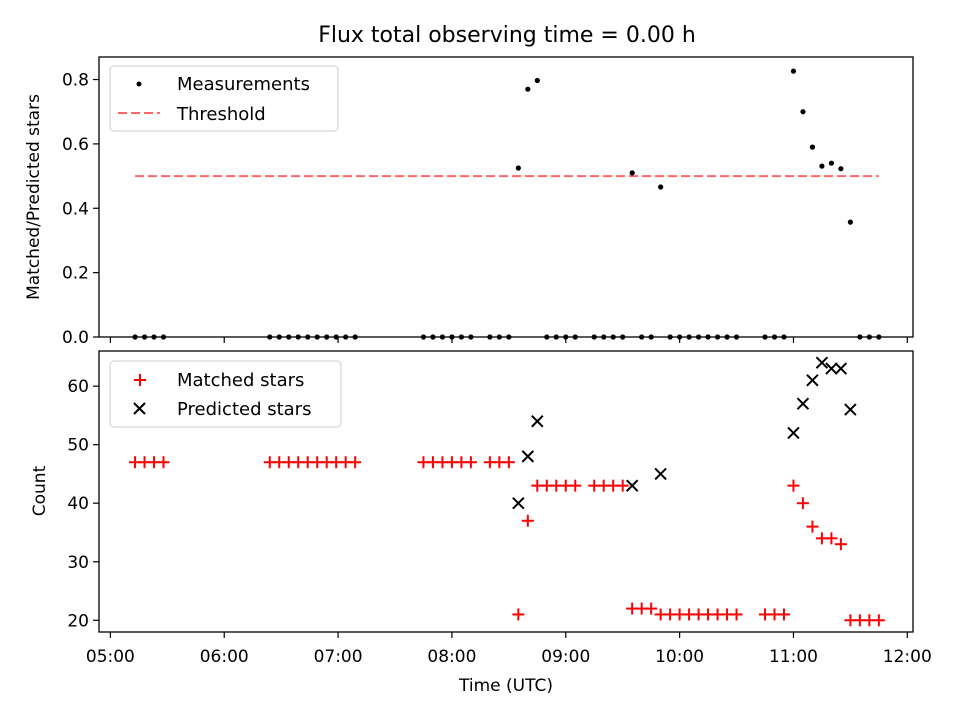 The image size is (960, 725). What do you see at coordinates (509, 649) in the screenshot?
I see `bottom-x-axis: 05:00 06:00 07:00 08:00 09:00 10:00 11:00 12:00` at bounding box center [509, 649].